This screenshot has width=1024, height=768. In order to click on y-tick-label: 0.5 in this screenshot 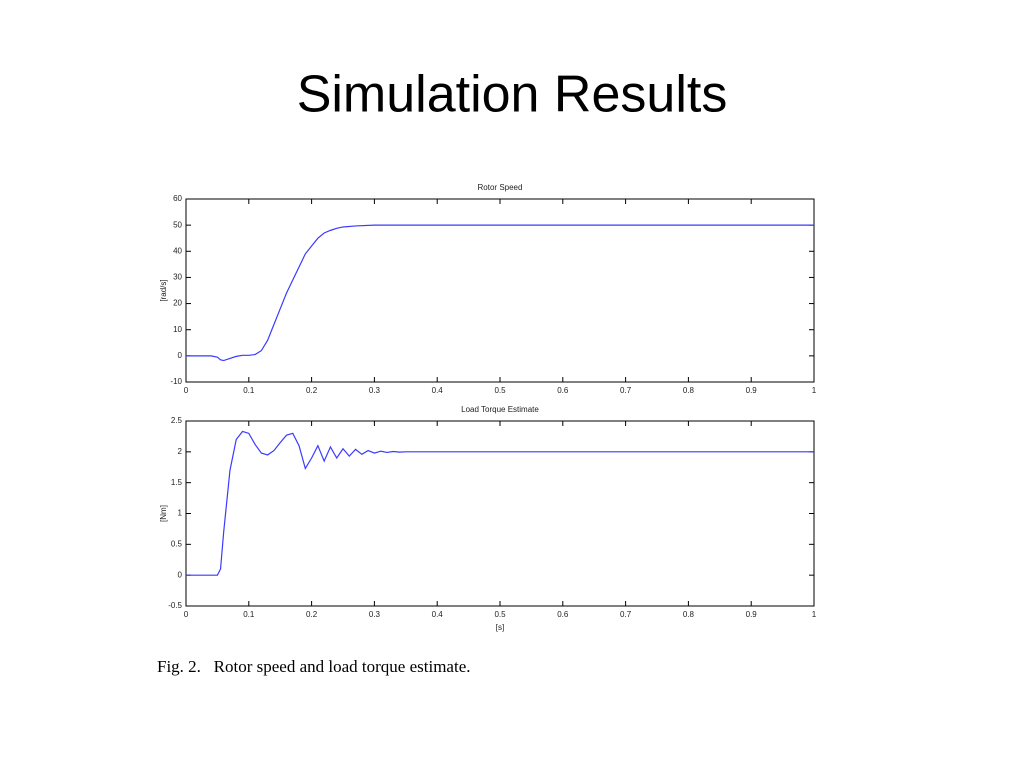, I will do `click(177, 543)`.